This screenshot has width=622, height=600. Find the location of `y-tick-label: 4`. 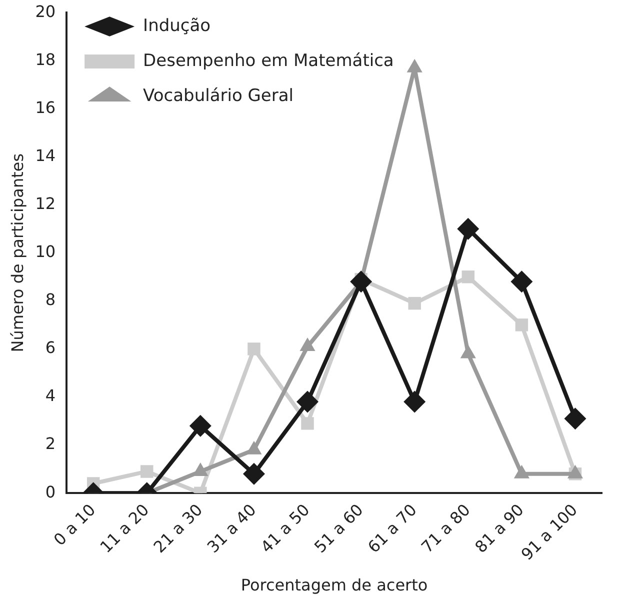

y-tick-label: 4 is located at coordinates (50, 396).